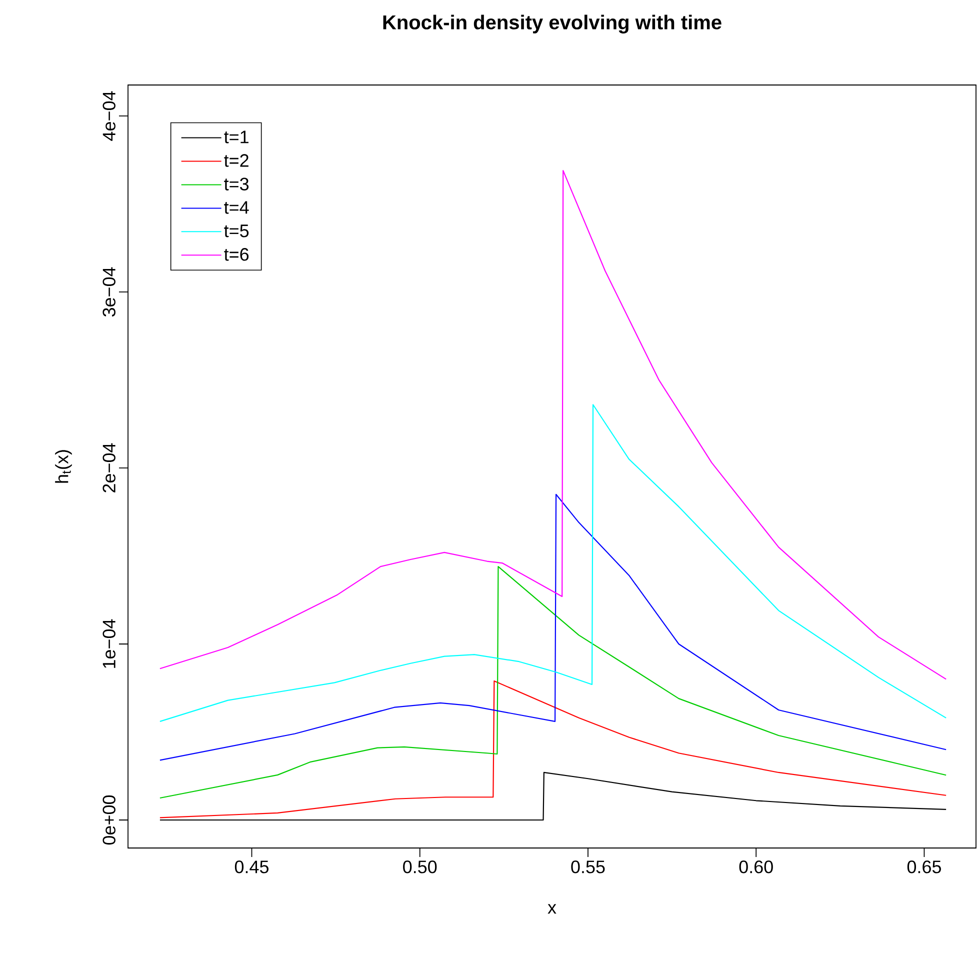  I want to click on chart-title: Knock-in density evolving with time, so click(552, 24).